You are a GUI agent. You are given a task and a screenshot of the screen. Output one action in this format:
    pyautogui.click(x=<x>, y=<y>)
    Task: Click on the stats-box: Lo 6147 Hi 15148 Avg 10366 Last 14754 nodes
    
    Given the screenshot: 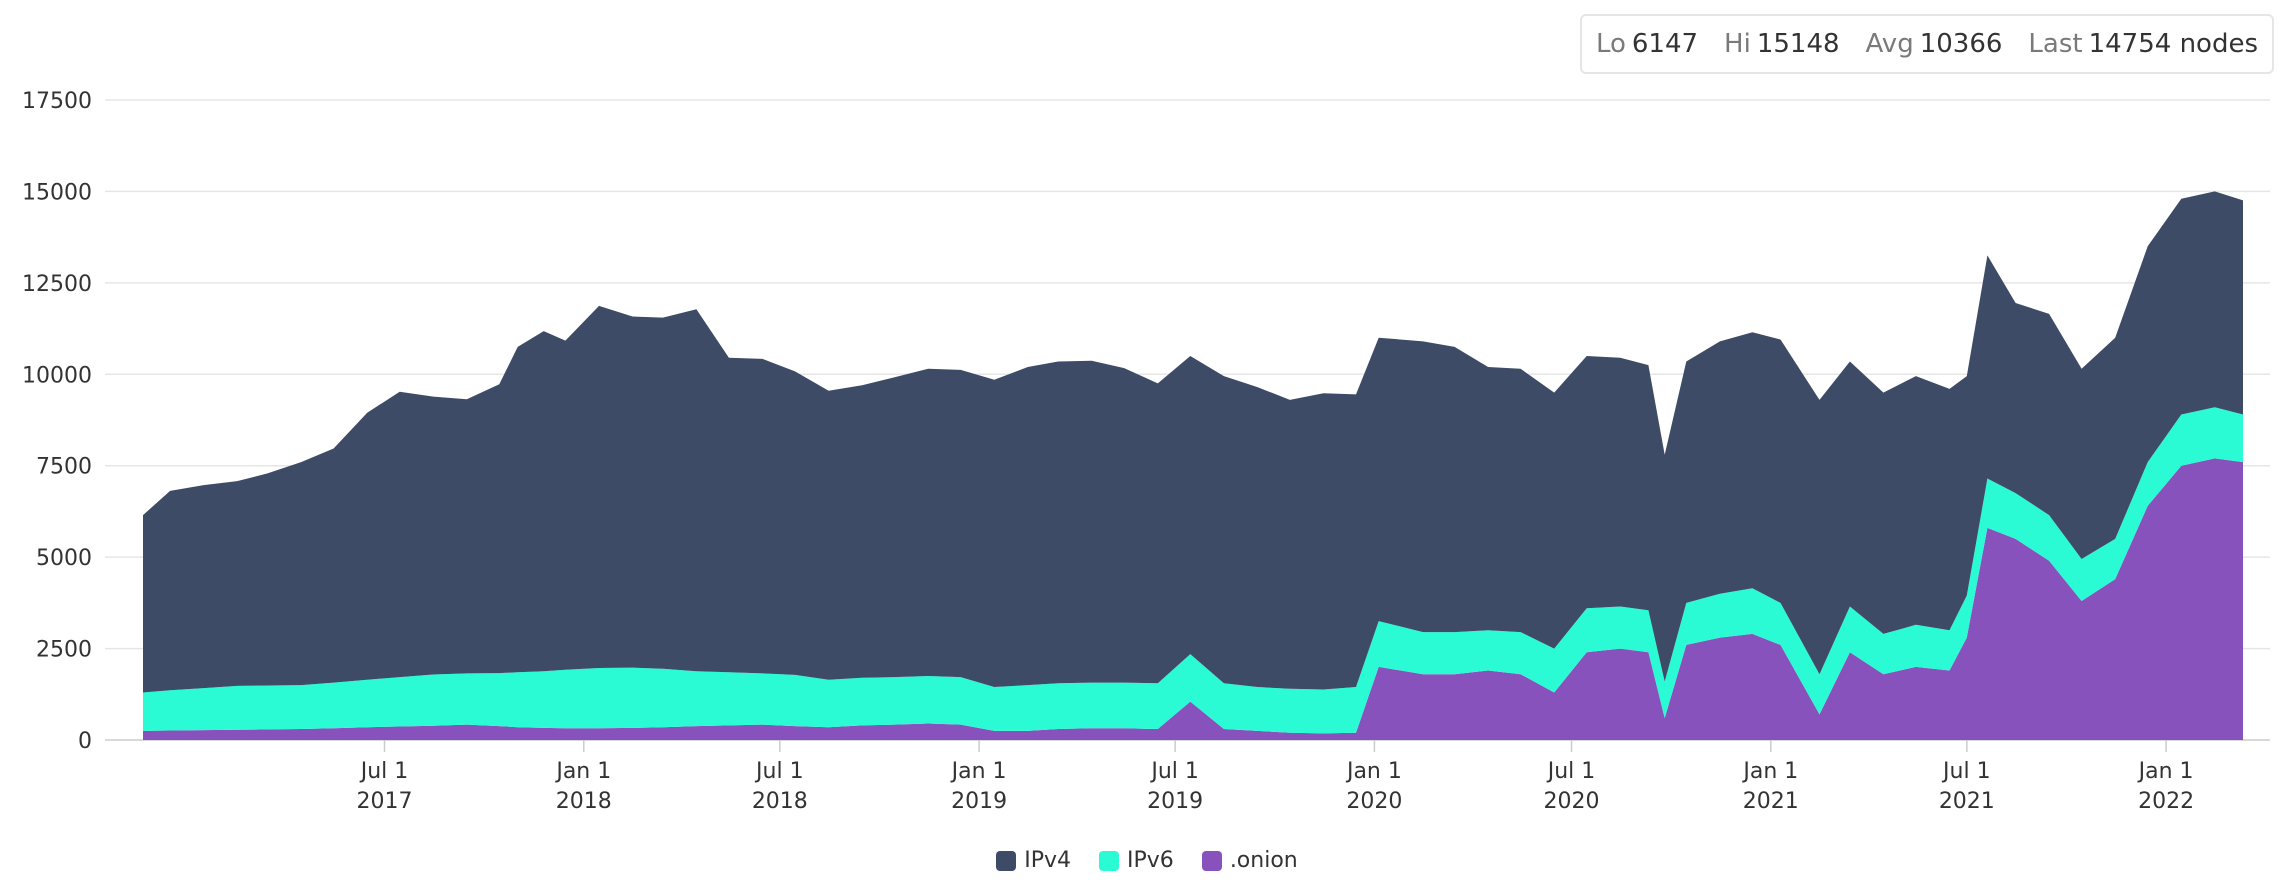 What is the action you would take?
    pyautogui.click(x=1926, y=44)
    